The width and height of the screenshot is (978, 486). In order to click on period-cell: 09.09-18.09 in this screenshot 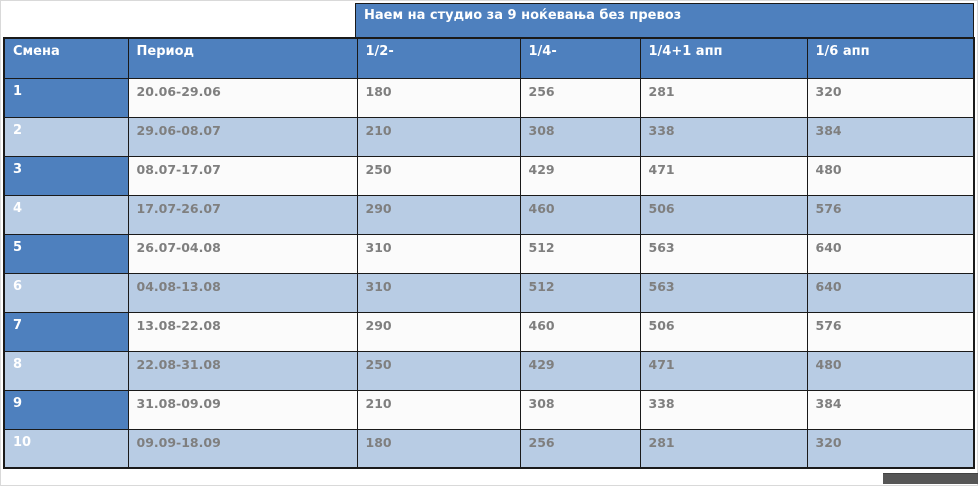, I will do `click(242, 448)`.